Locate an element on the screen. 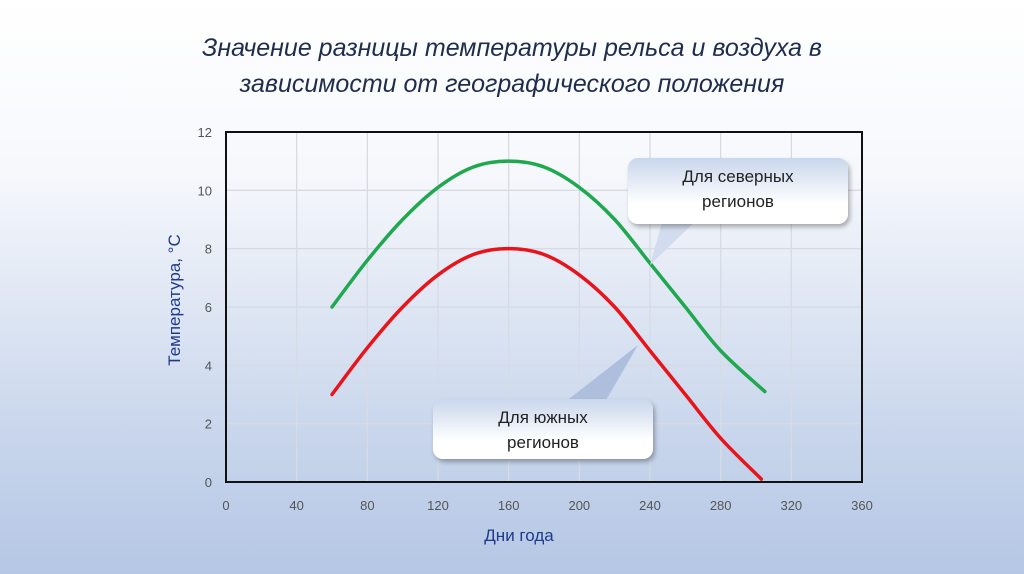  x-tick-label: 320 is located at coordinates (791, 505).